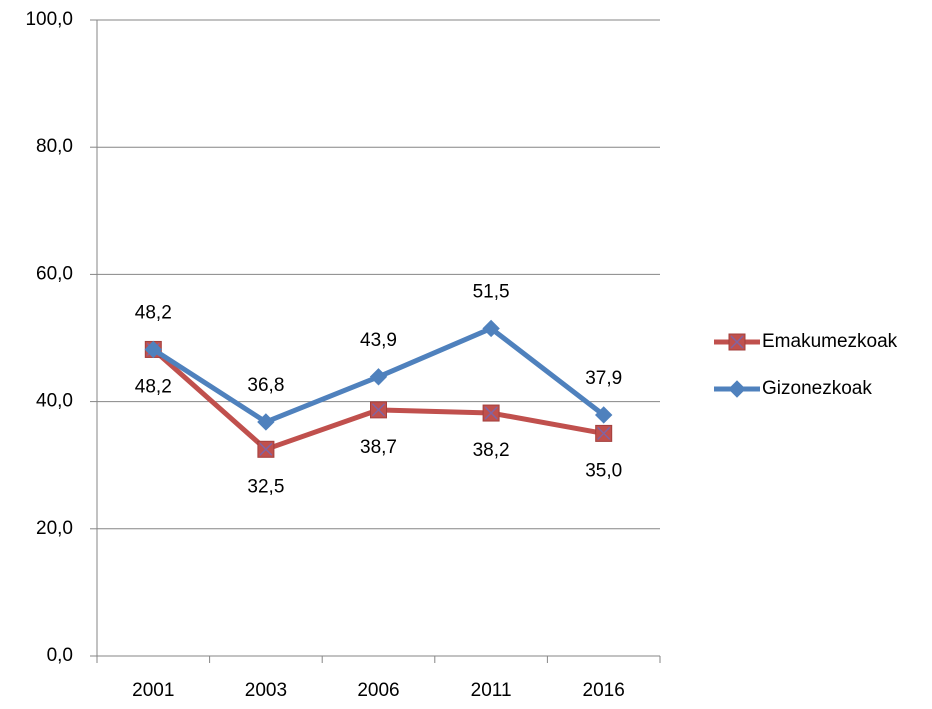  I want to click on x-tick-label: 2011, so click(491, 690).